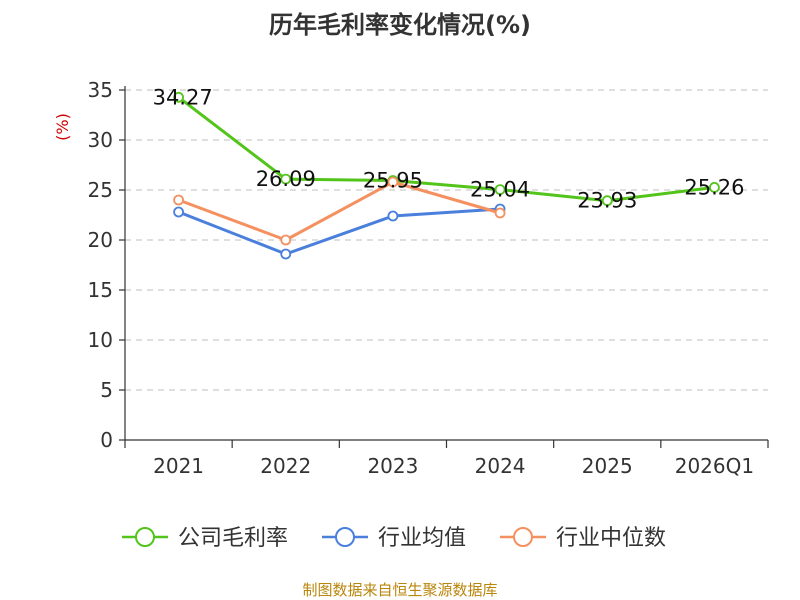  I want to click on x-tick-label: 2022, so click(285, 466).